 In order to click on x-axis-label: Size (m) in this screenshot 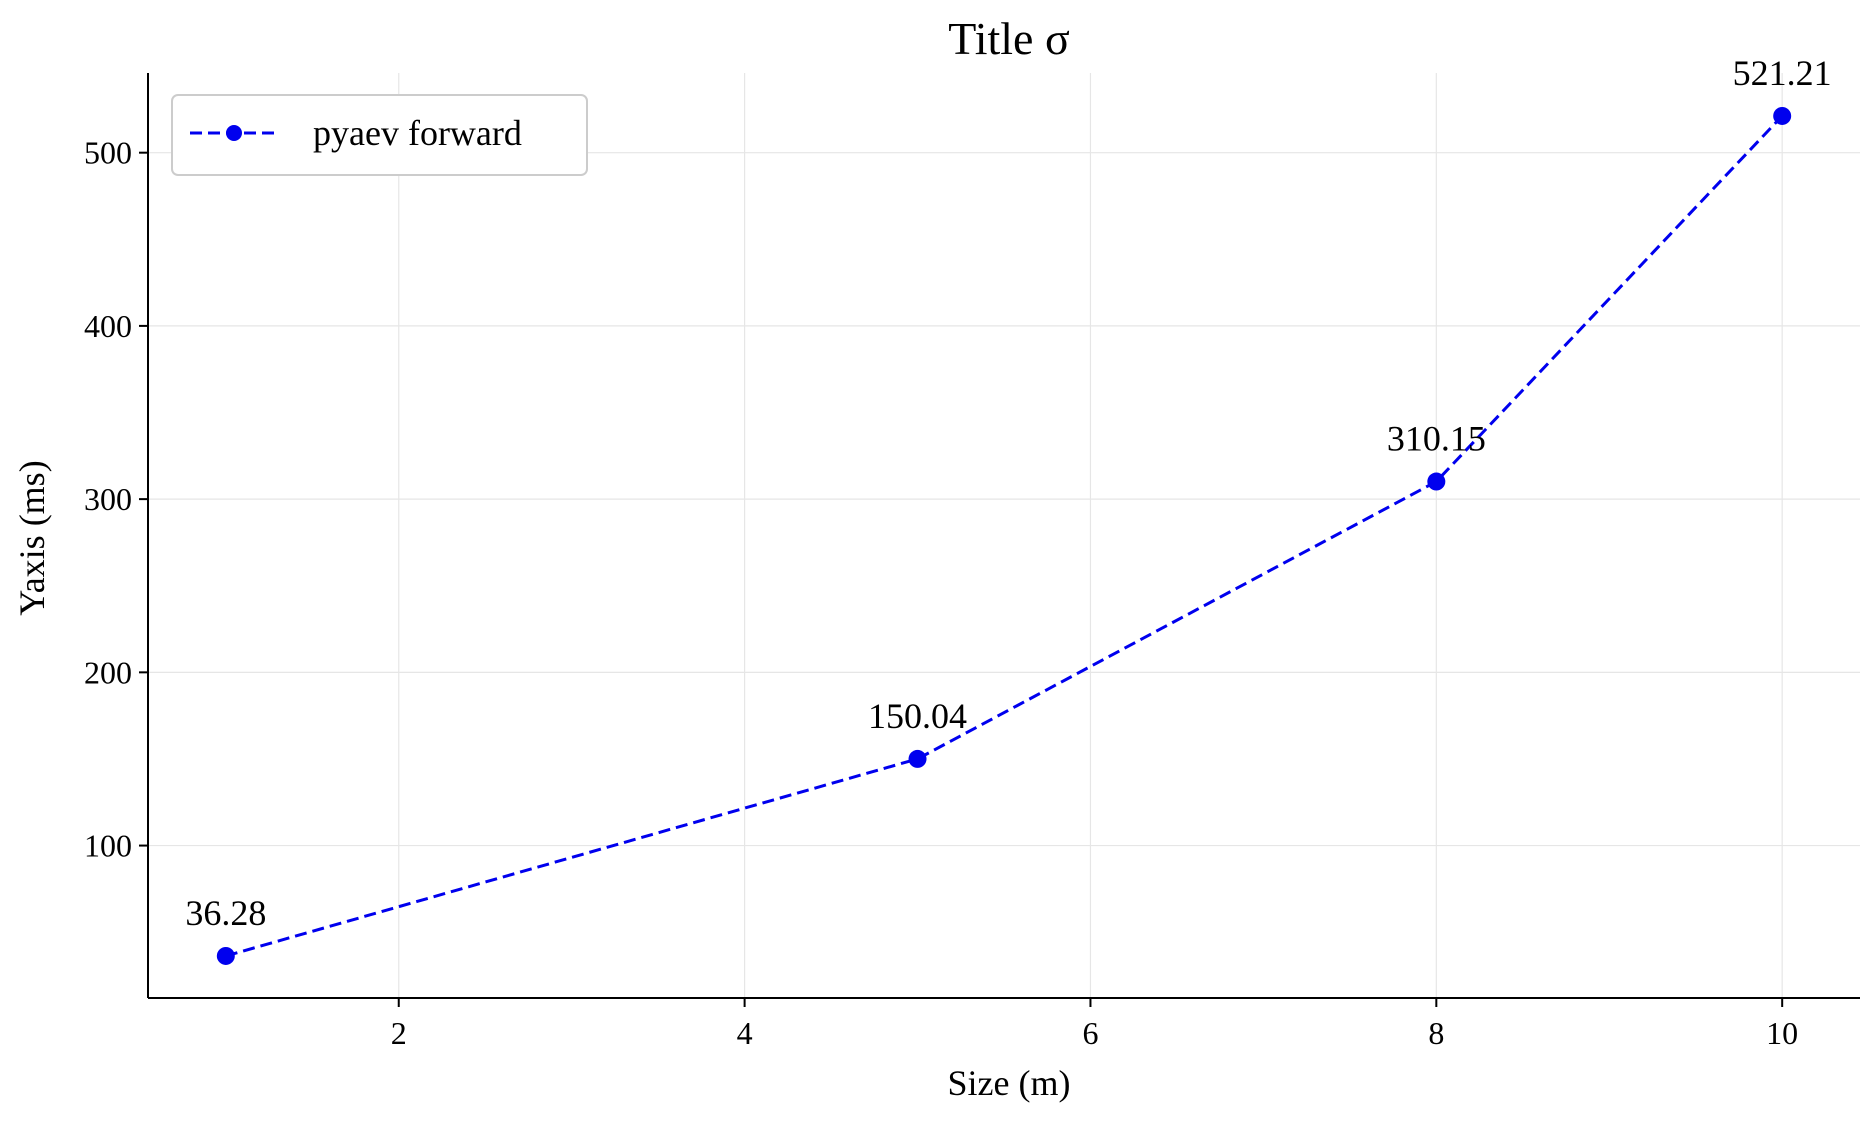, I will do `click(1009, 1083)`.